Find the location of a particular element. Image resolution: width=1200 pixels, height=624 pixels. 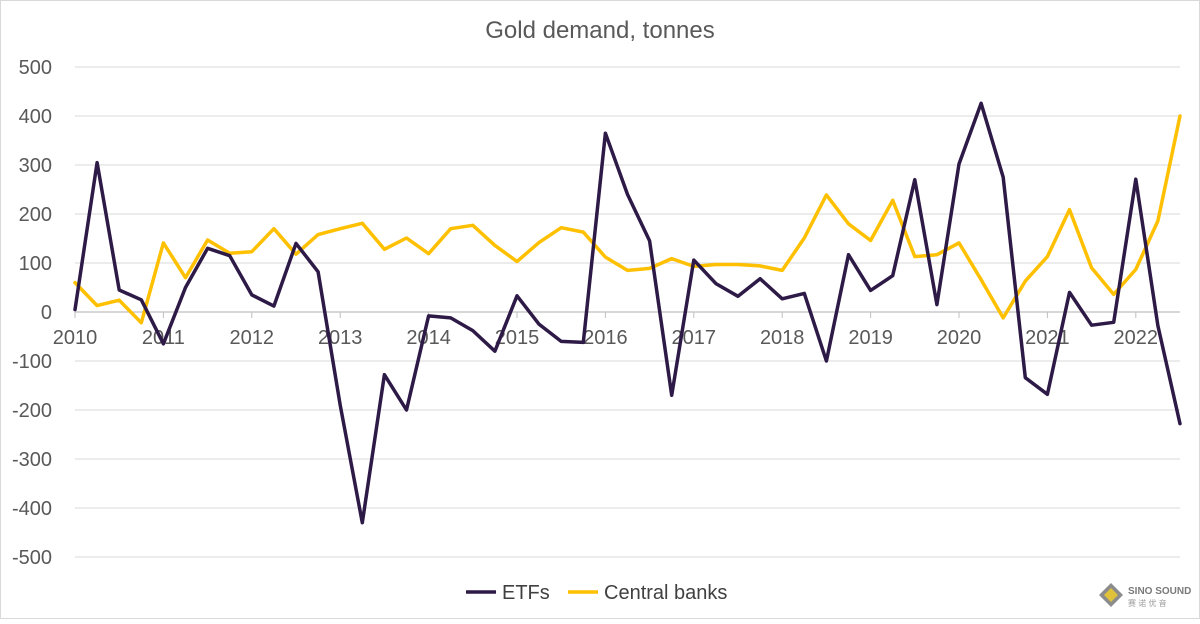

x-tick-label: 2018 is located at coordinates (782, 338).